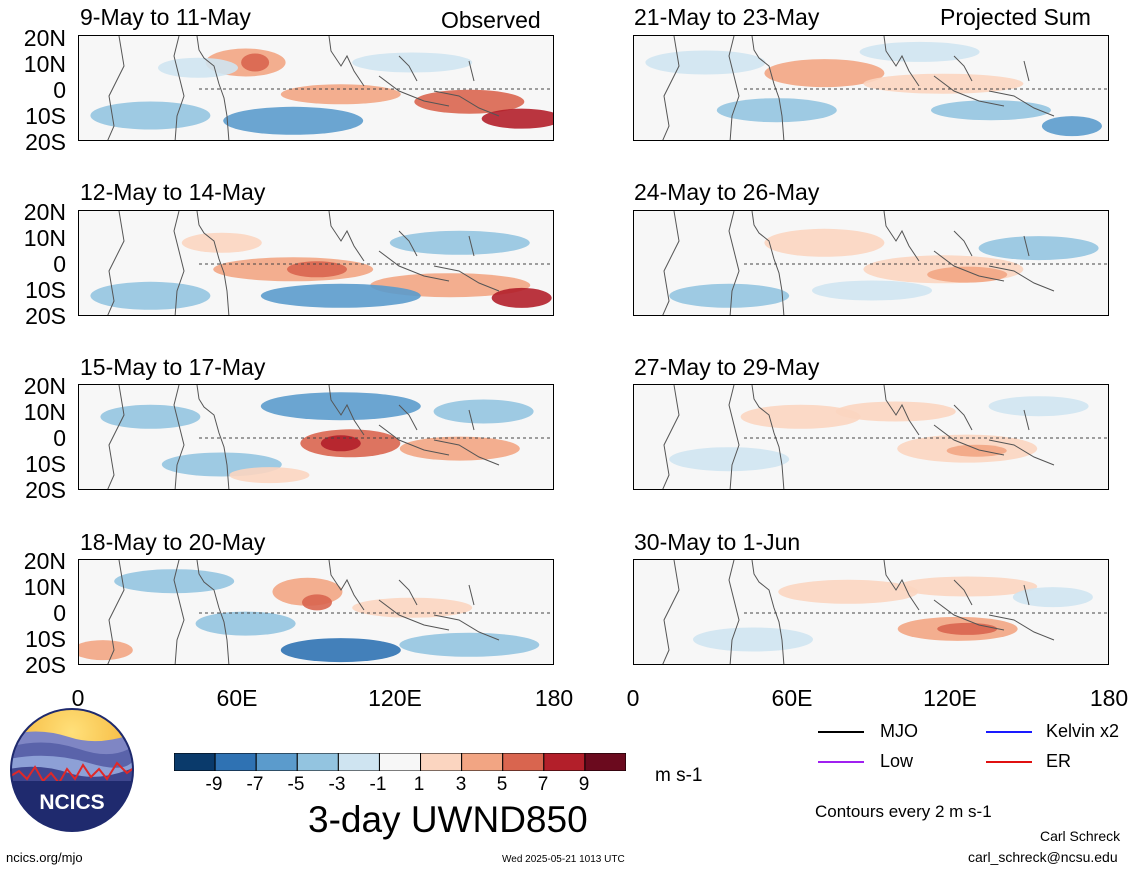 Image resolution: width=1135 pixels, height=872 pixels. Describe the element at coordinates (44, 857) in the screenshot. I see `website-text: ncics.org/mjo` at that location.